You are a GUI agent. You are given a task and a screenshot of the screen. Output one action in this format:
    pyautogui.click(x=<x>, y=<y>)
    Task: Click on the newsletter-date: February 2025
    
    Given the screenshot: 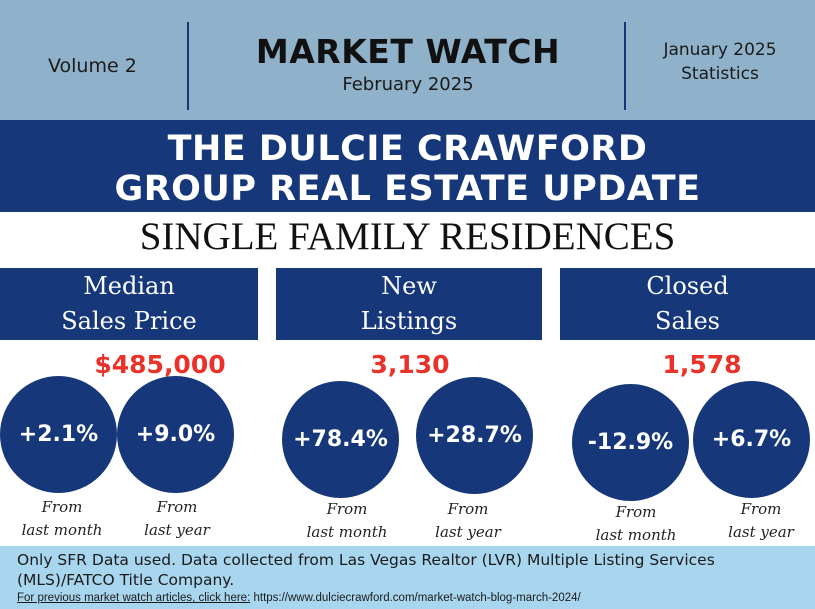 What is the action you would take?
    pyautogui.click(x=408, y=84)
    